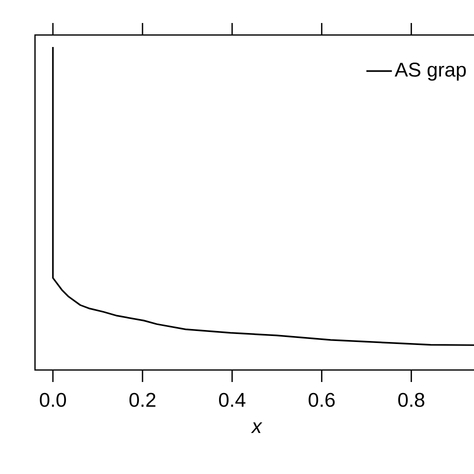 The image size is (474, 474). Describe the element at coordinates (142, 399) in the screenshot. I see `x-tick-label: 0.2` at that location.